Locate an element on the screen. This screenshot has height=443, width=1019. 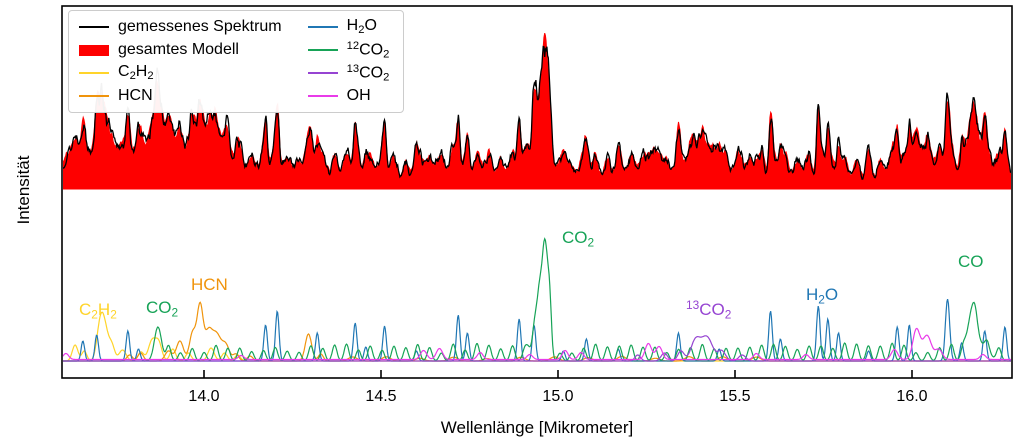
x-tick-label-14.5: 14.5 is located at coordinates (381, 396).